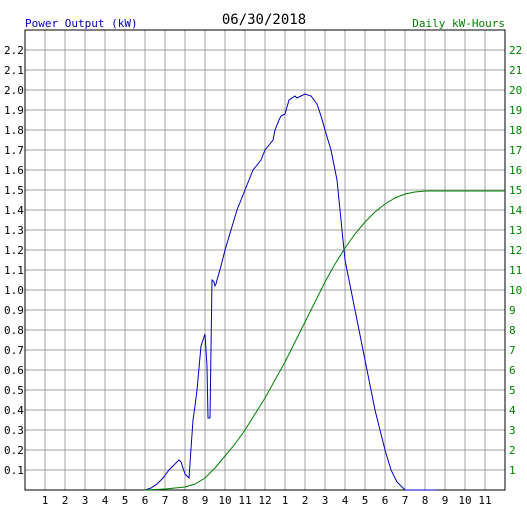 The height and width of the screenshot is (510, 527). What do you see at coordinates (512, 350) in the screenshot?
I see `y-right-tick-label: 7` at bounding box center [512, 350].